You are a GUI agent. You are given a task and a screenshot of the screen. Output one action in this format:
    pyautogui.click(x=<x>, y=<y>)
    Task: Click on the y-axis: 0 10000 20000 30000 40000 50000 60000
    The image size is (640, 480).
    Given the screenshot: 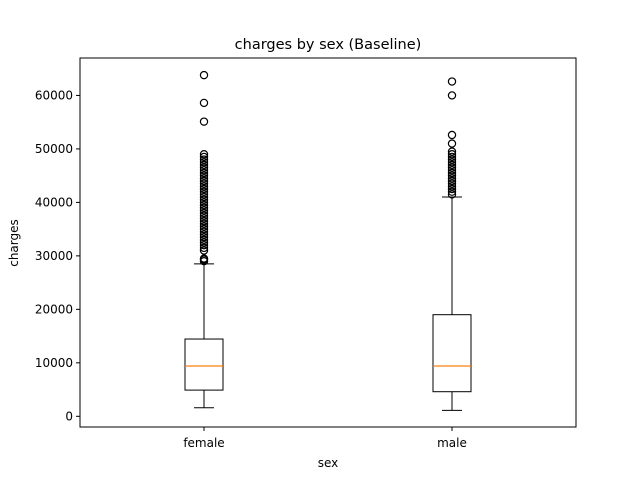 What is the action you would take?
    pyautogui.click(x=57, y=255)
    